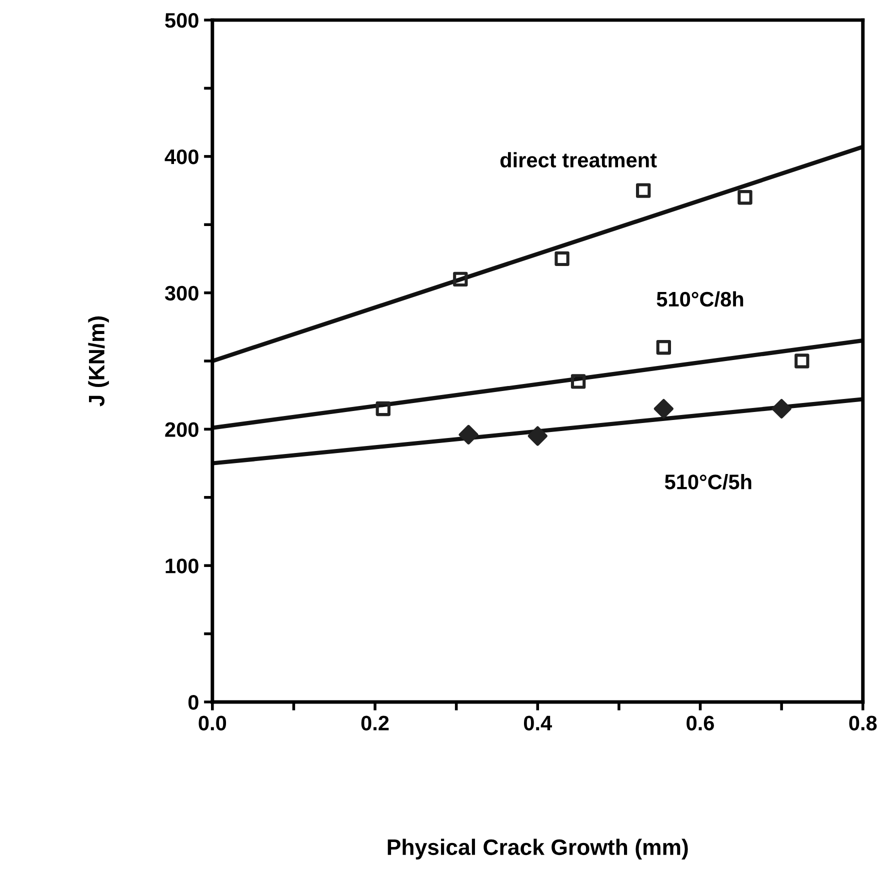 The height and width of the screenshot is (872, 885). What do you see at coordinates (863, 723) in the screenshot?
I see `x-tick-label: 0.8` at bounding box center [863, 723].